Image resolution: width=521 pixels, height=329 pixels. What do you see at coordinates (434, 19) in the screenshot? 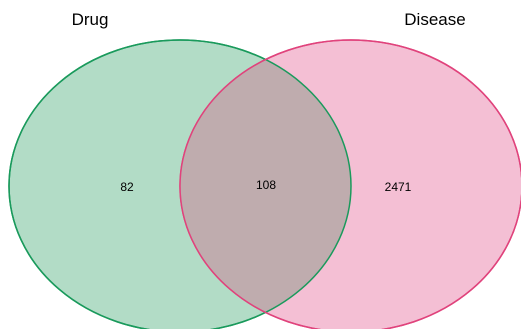
I see `disease-set-label: Disease` at bounding box center [434, 19].